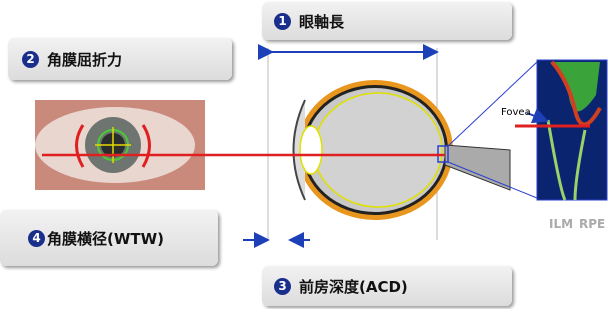 The height and width of the screenshot is (309, 609). What do you see at coordinates (282, 21) in the screenshot?
I see `label-number: 1` at bounding box center [282, 21].